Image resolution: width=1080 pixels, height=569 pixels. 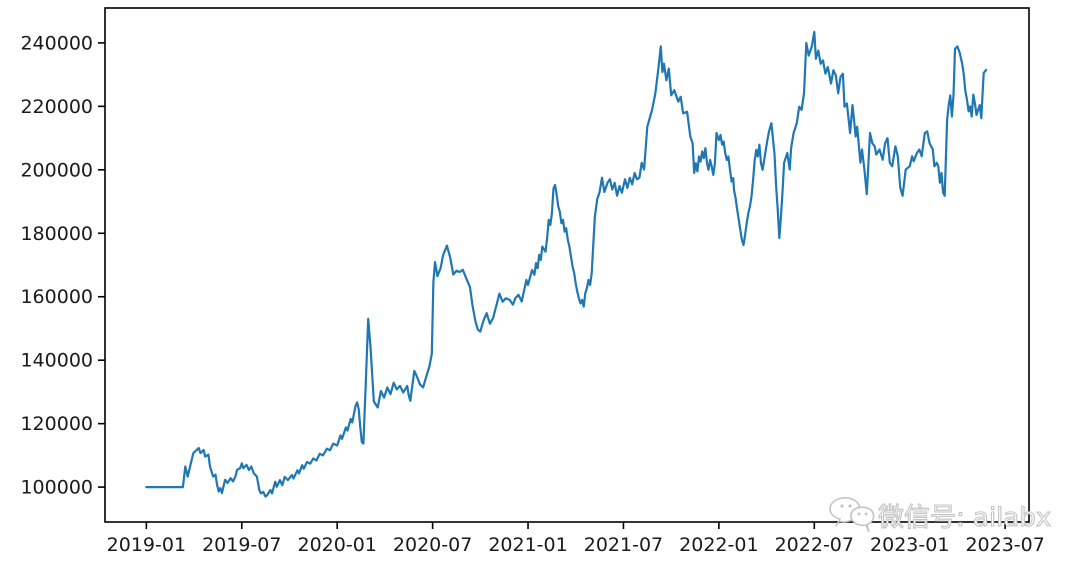 What do you see at coordinates (56, 170) in the screenshot?
I see `y-tick-label: 200000` at bounding box center [56, 170].